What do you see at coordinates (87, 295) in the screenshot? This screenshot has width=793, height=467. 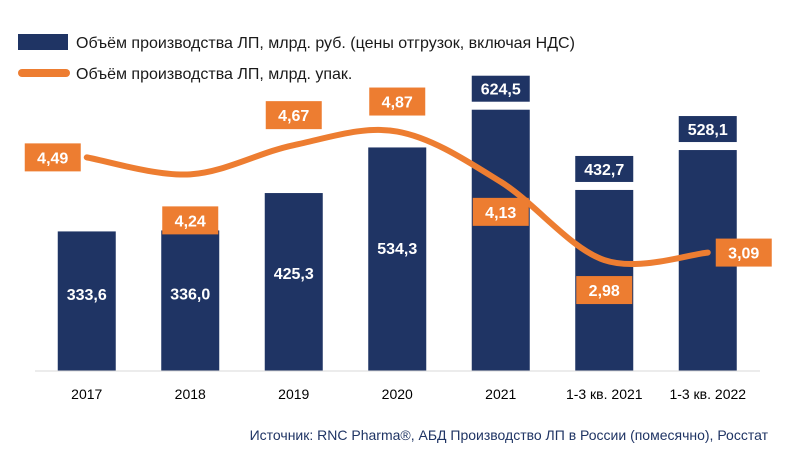 I see `bar-label: 333,6` at bounding box center [87, 295].